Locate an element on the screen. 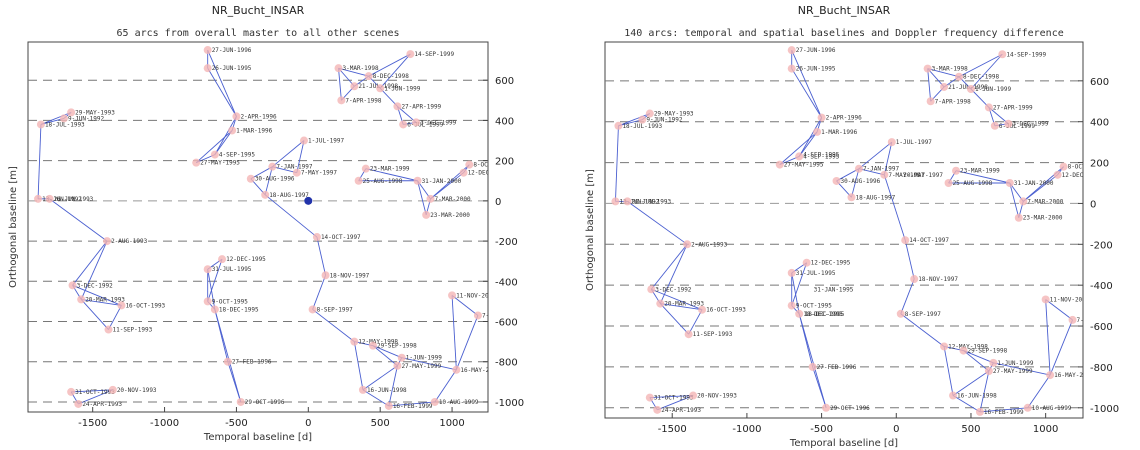 This screenshot has height=450, width=1140. chart-title: NR_Bucht_INSAR is located at coordinates (258, 10).